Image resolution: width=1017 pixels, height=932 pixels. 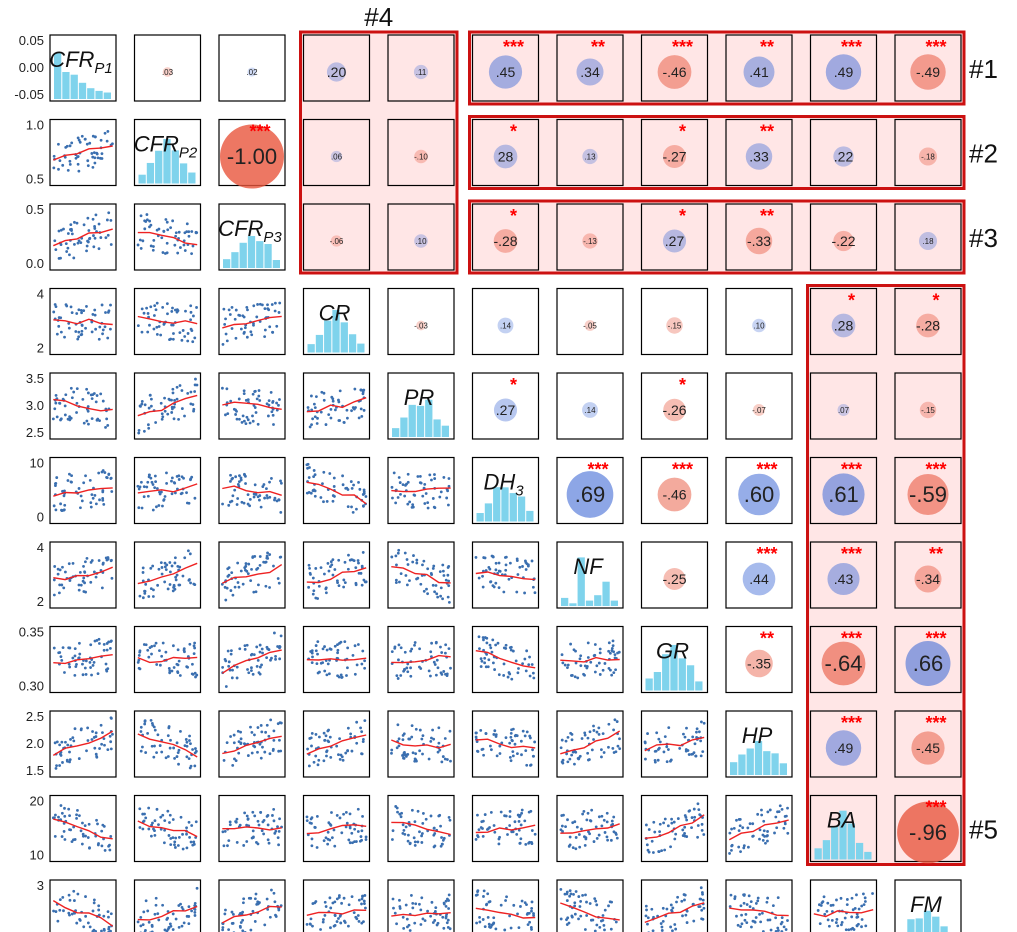 What do you see at coordinates (935, 723) in the screenshot?
I see `significance-stars: ***` at bounding box center [935, 723].